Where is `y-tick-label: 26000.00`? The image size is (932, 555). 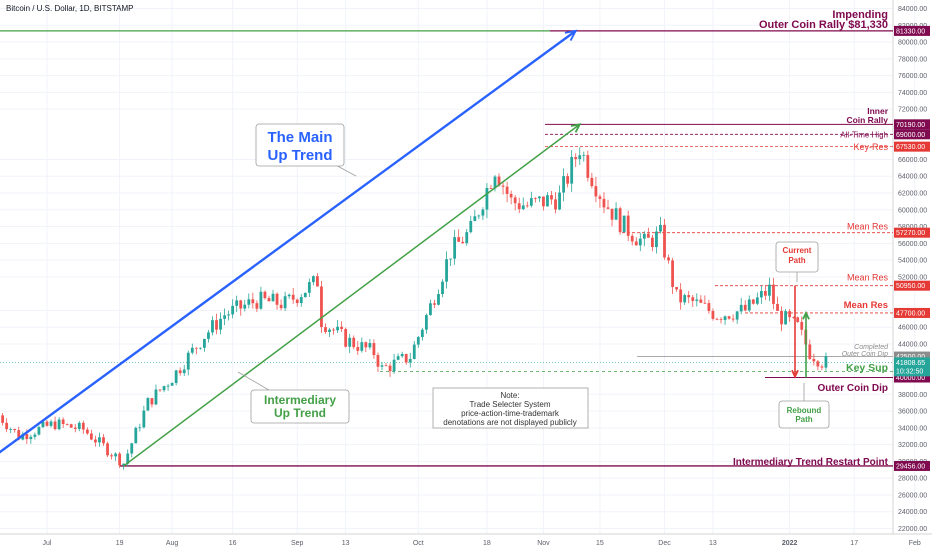 y-tick-label: 26000.00 is located at coordinates (912, 495).